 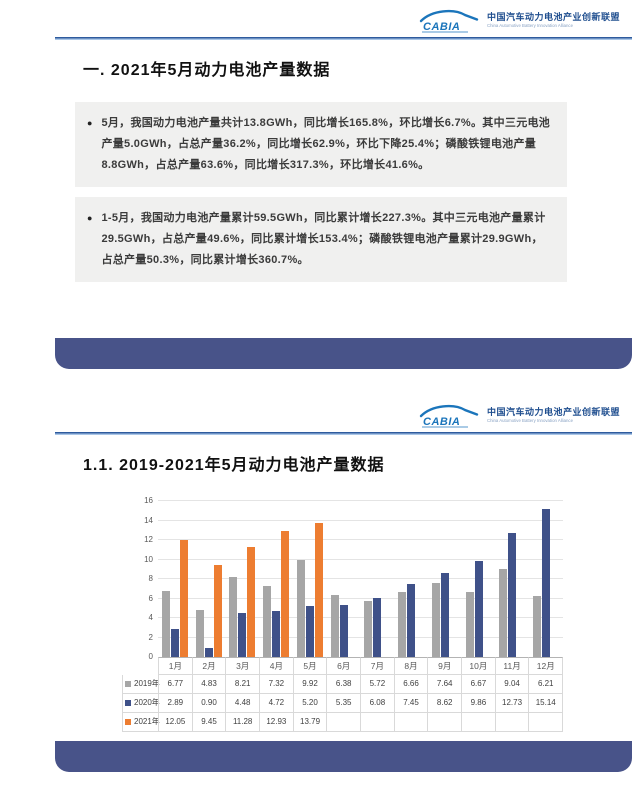 What do you see at coordinates (242, 684) in the screenshot?
I see `table-cell-2019年-3月: 8.21` at bounding box center [242, 684].